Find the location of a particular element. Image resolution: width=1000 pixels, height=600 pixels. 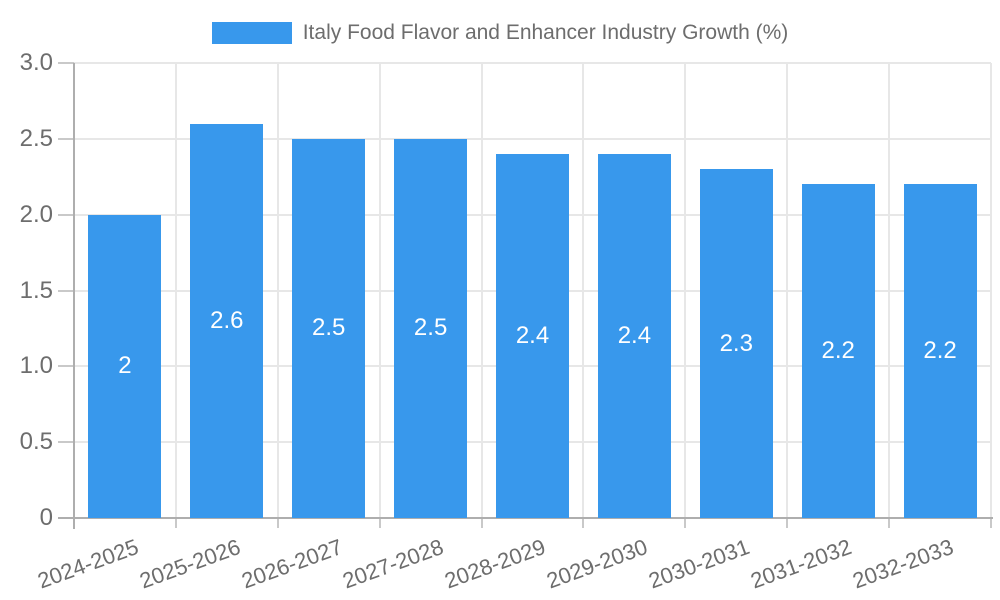

y-tick-label: 1.5 is located at coordinates (36, 290).